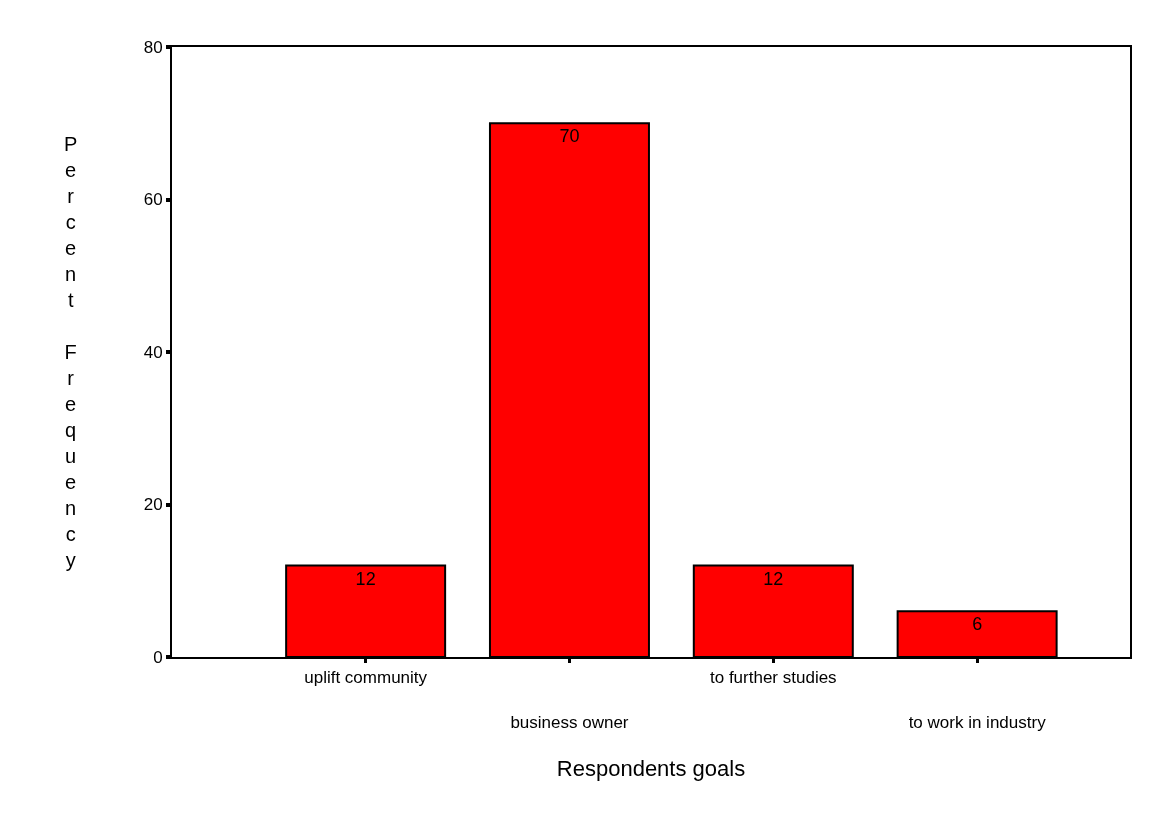 The width and height of the screenshot is (1168, 827). What do you see at coordinates (153, 352) in the screenshot?
I see `y-tick-label: 40` at bounding box center [153, 352].